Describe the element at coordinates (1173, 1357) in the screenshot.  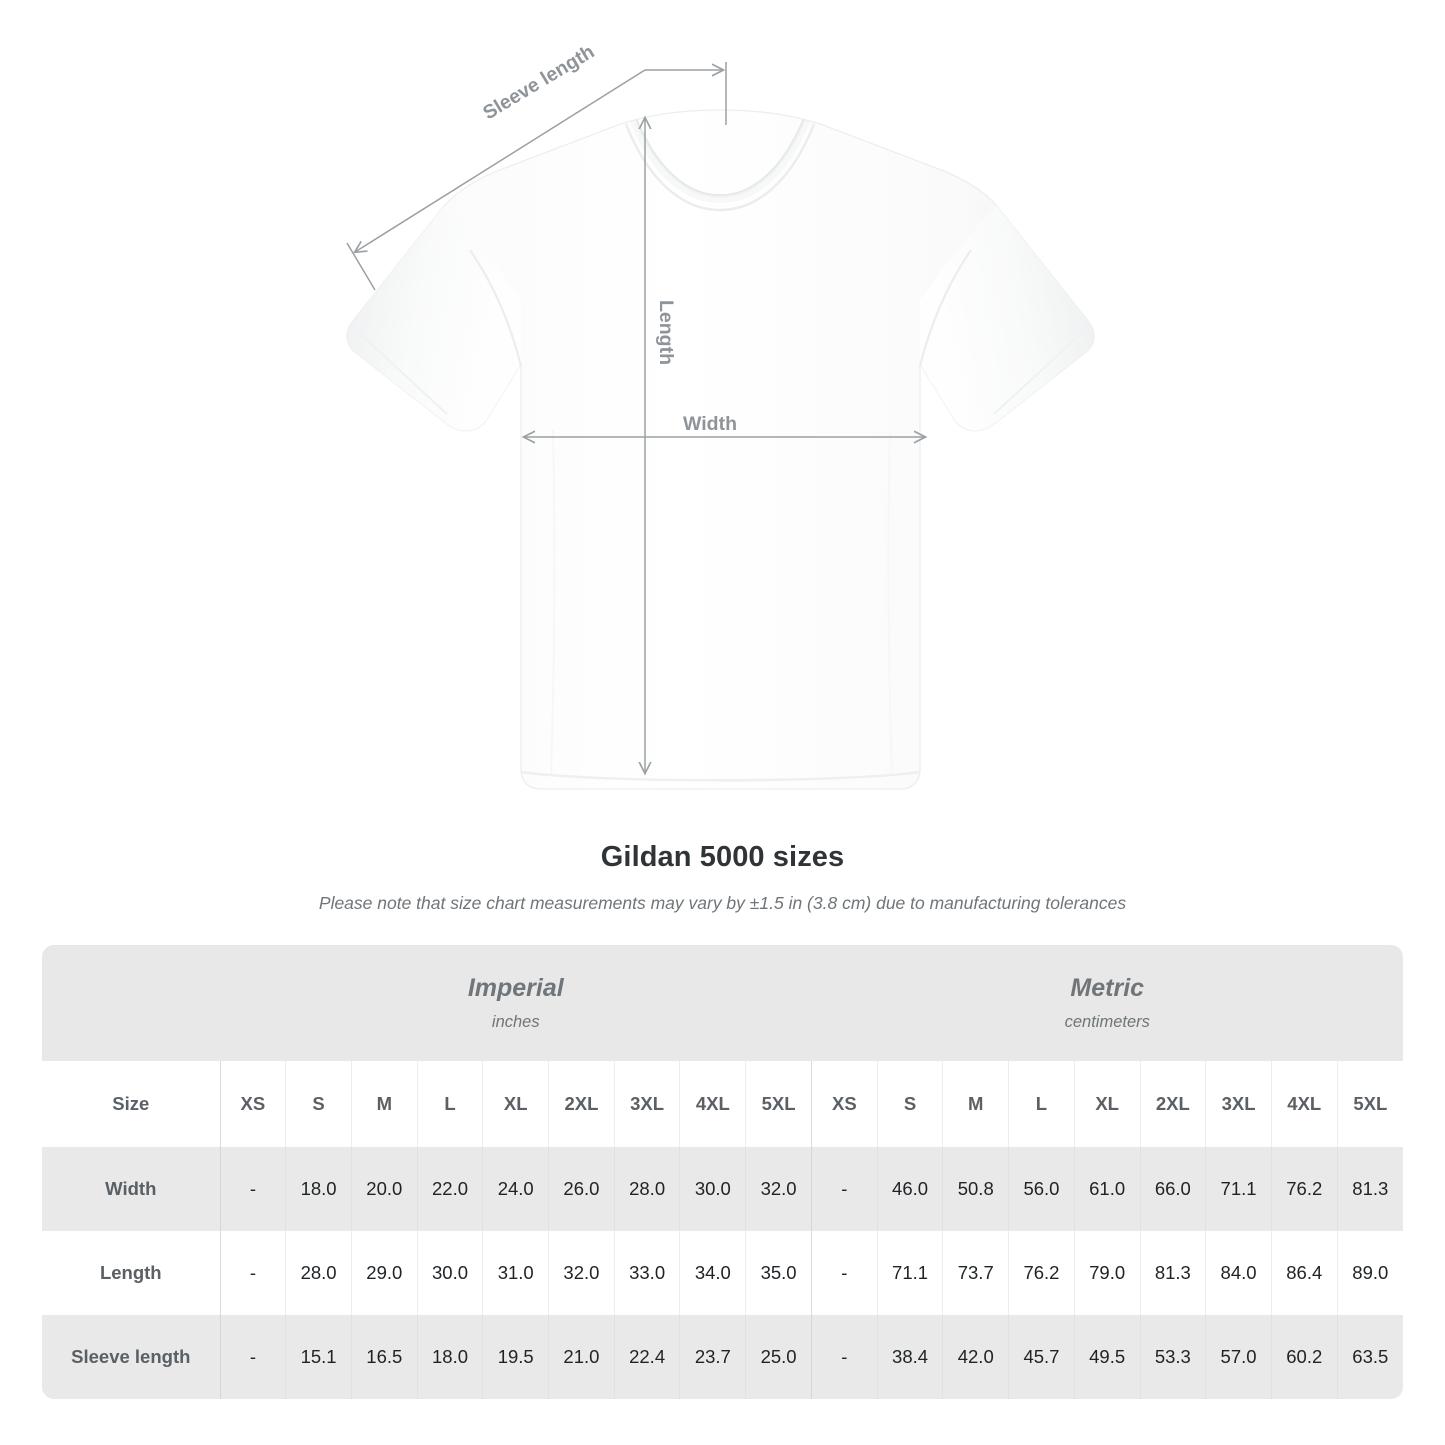
I see `cell-sleeve-metric-2xl: 53.3` at that location.